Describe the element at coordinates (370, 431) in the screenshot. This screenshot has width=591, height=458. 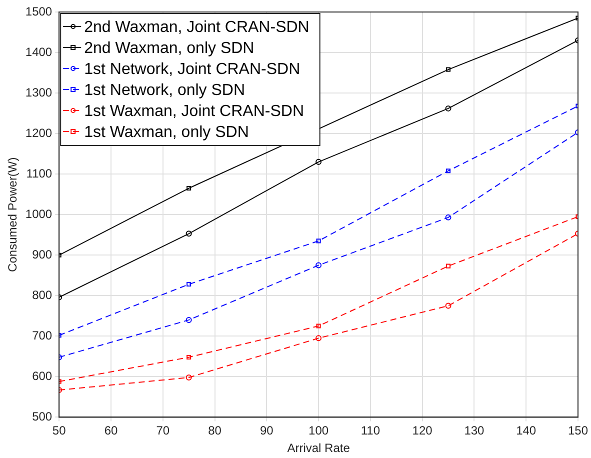
I see `x-tick-label: 110` at that location.